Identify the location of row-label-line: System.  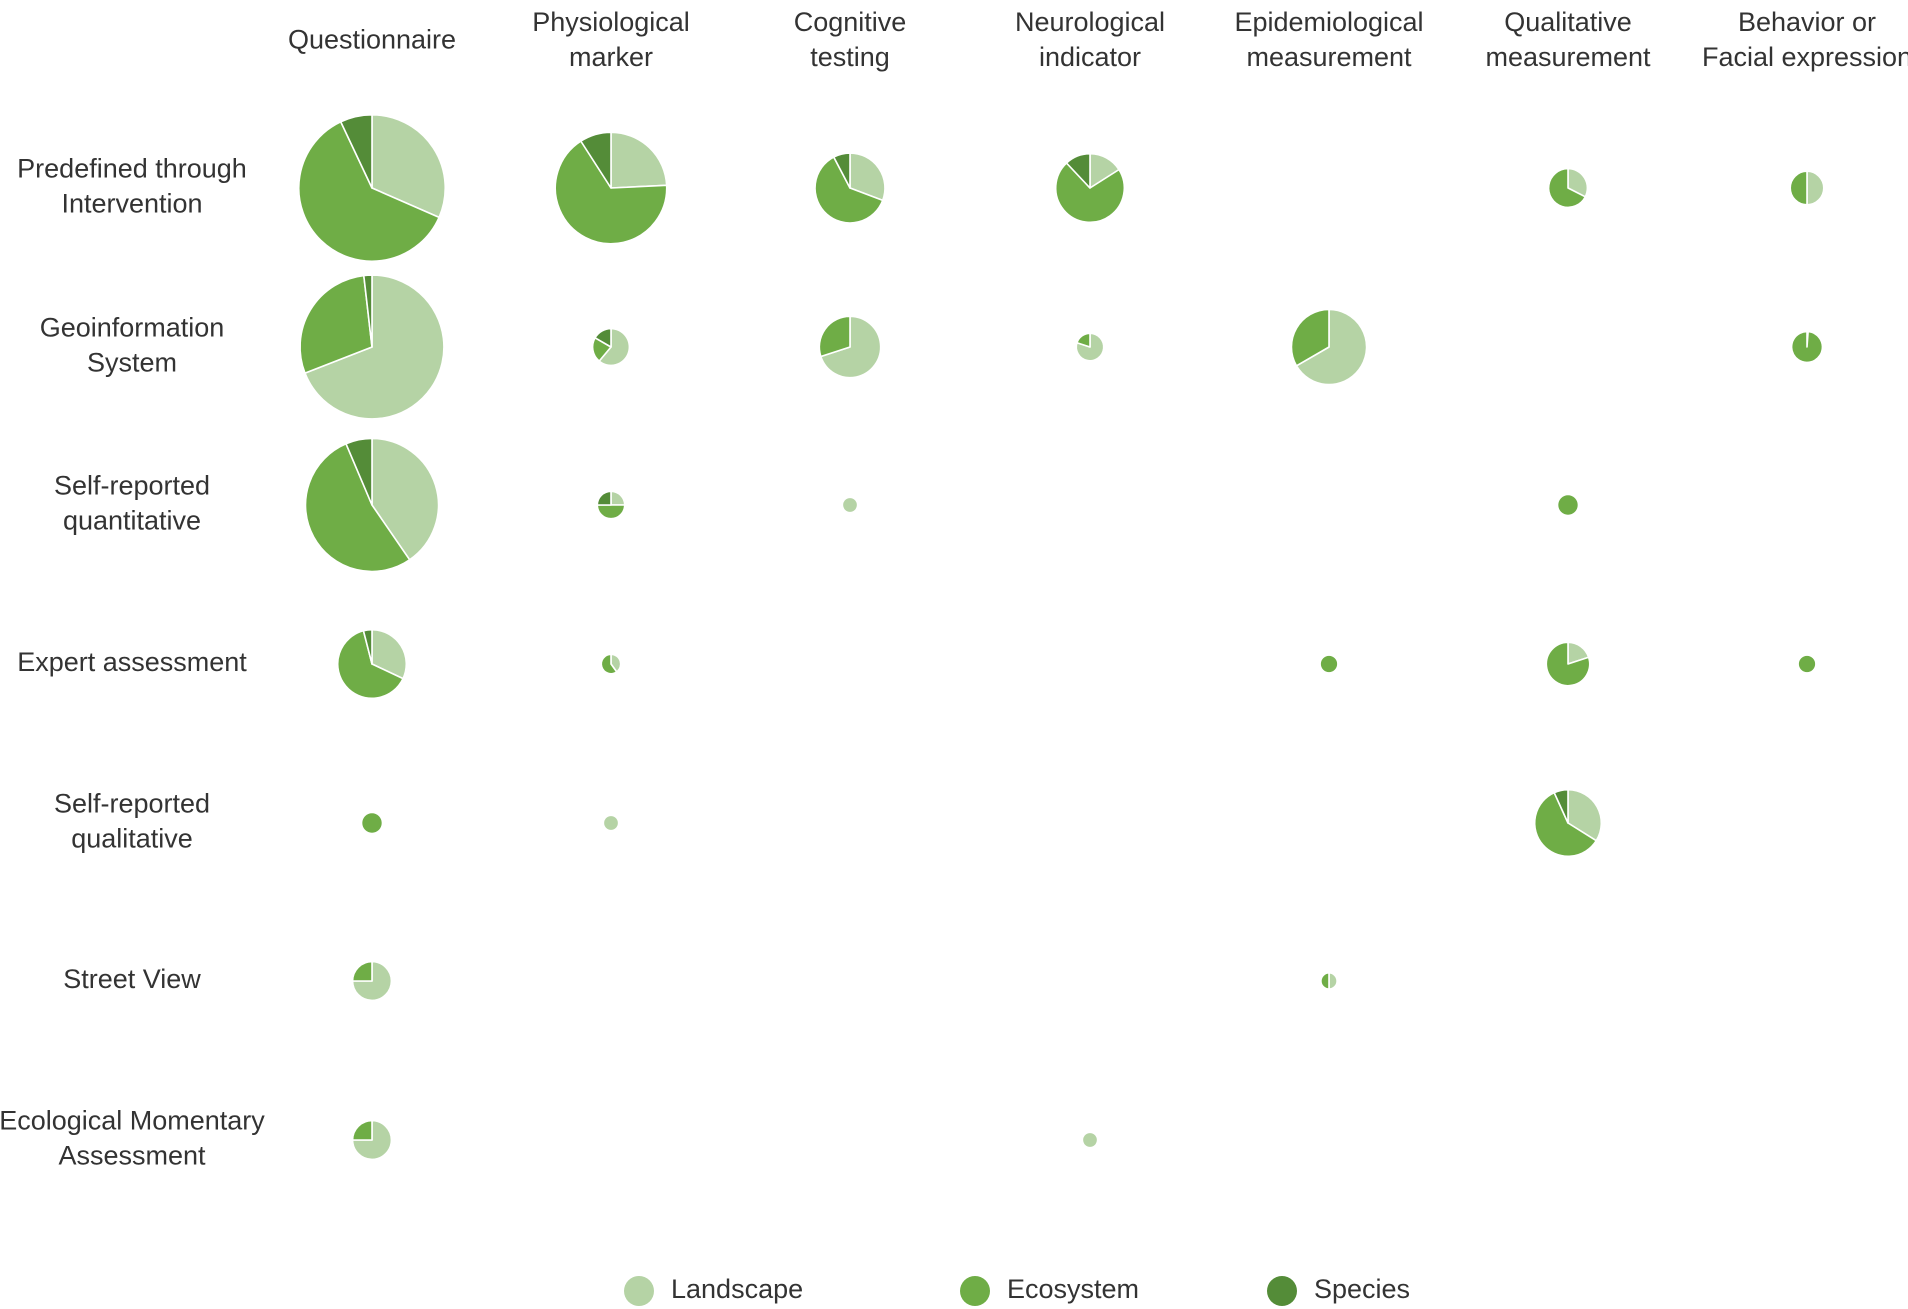
(132, 363).